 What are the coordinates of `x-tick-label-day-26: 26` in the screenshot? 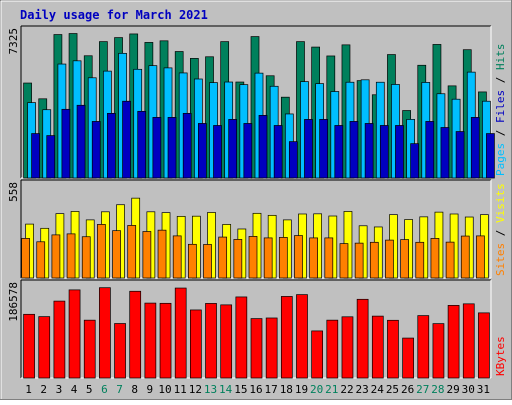 It's located at (407, 389).